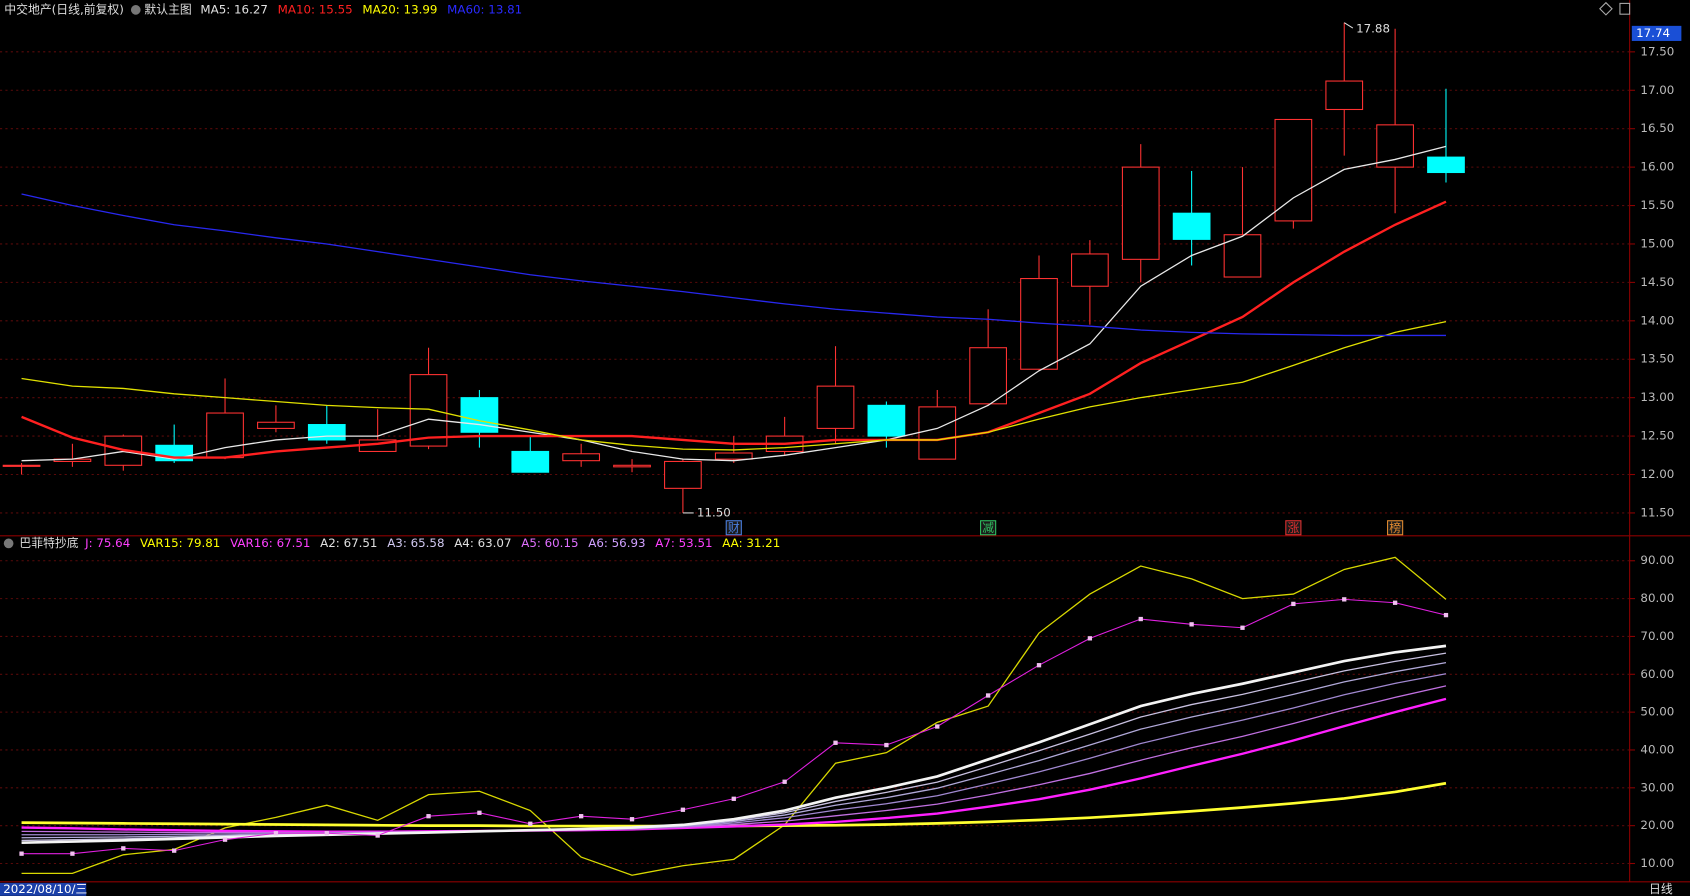 The width and height of the screenshot is (1690, 896). Describe the element at coordinates (270, 543) in the screenshot. I see `legend-entry: VAR16: 67.51` at that location.